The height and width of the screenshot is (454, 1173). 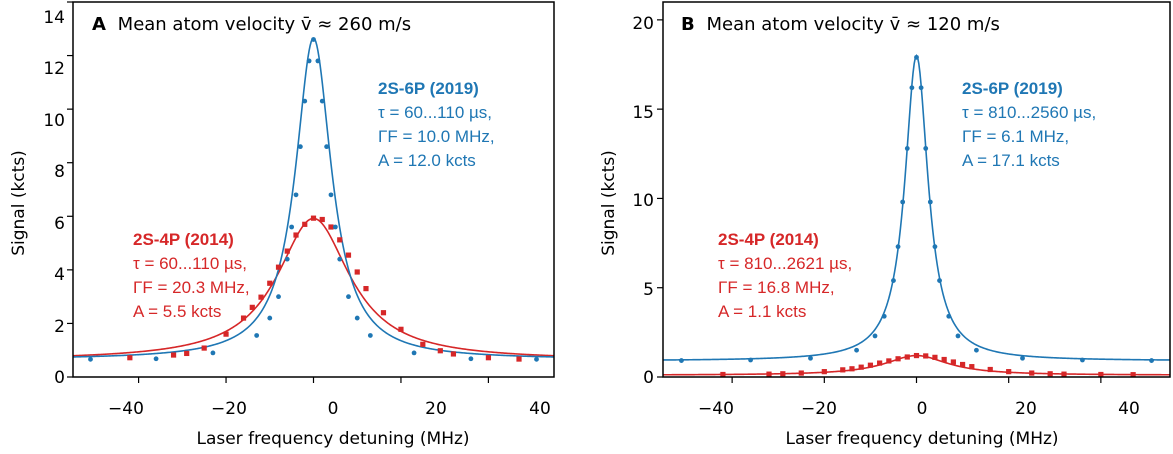 I want to click on panel-a-y-axis: 0 2 4 6 8 10 12 14, so click(x=54, y=198).